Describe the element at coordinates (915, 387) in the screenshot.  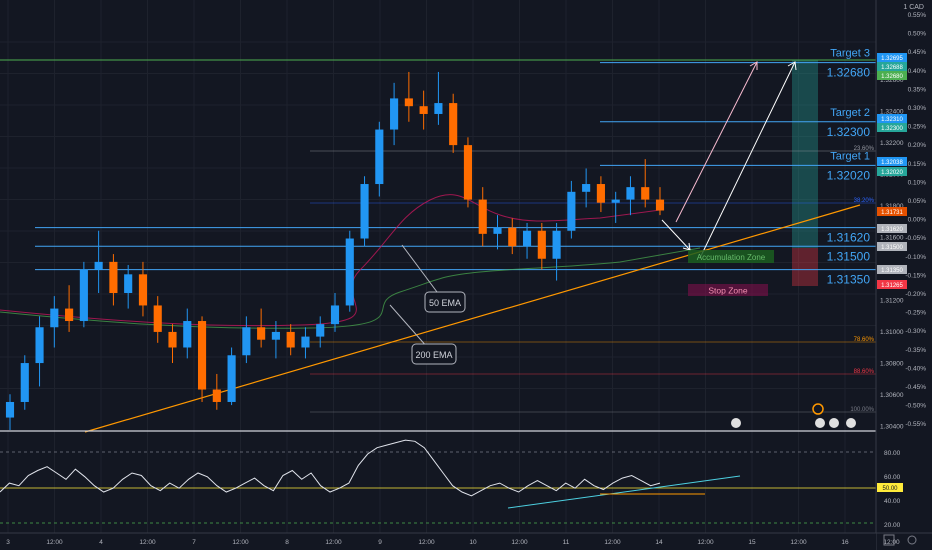
I see `percent-axis-label: -0.45%` at that location.